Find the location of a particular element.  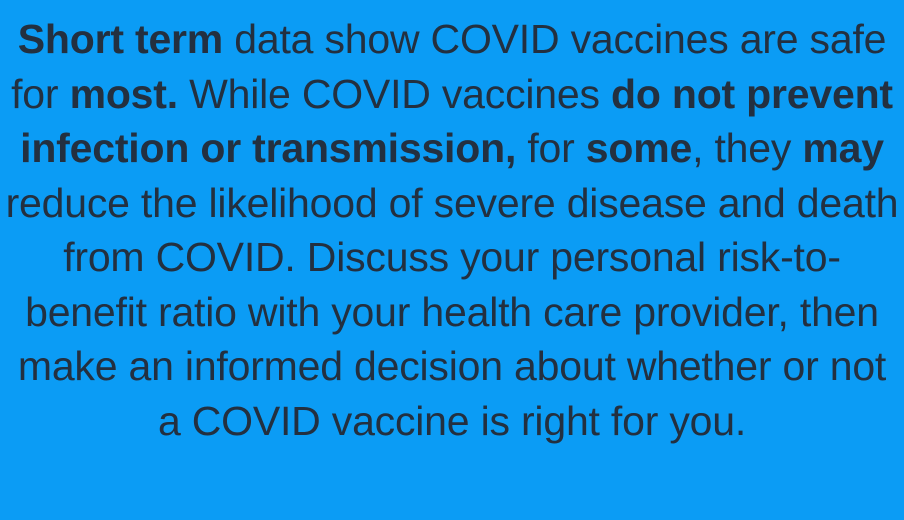

notice-bold-some: some is located at coordinates (639, 148).